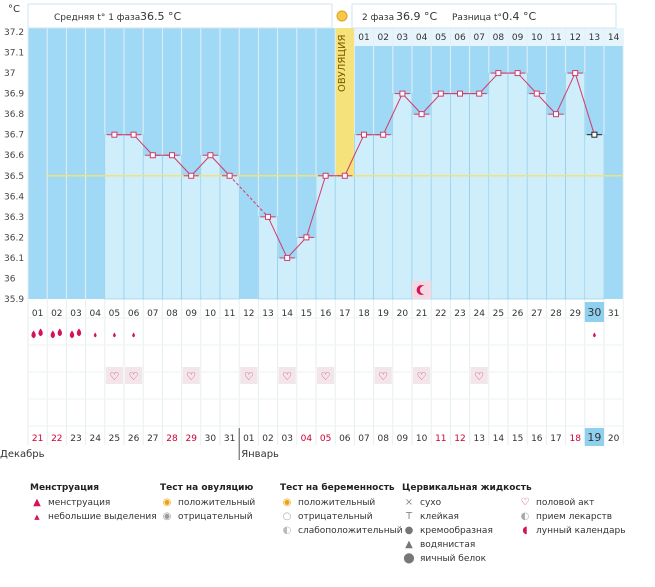 The height and width of the screenshot is (587, 655). What do you see at coordinates (14, 54) in the screenshot?
I see `y-tick-label: 37.1` at bounding box center [14, 54].